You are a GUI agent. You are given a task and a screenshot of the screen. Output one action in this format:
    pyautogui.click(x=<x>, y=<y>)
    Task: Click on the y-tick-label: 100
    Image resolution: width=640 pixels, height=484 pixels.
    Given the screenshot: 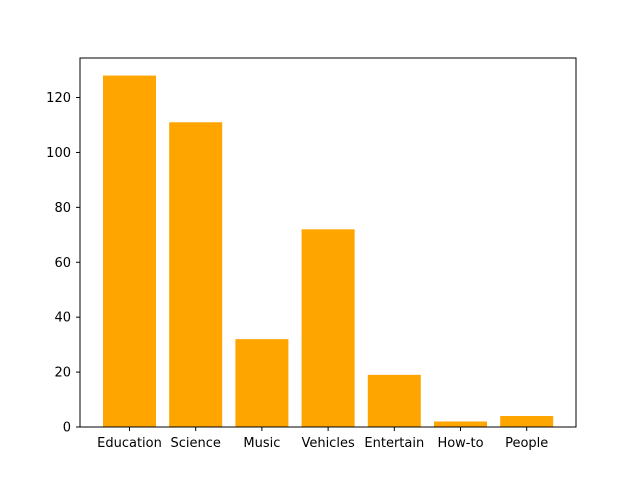 What is the action you would take?
    pyautogui.click(x=58, y=153)
    